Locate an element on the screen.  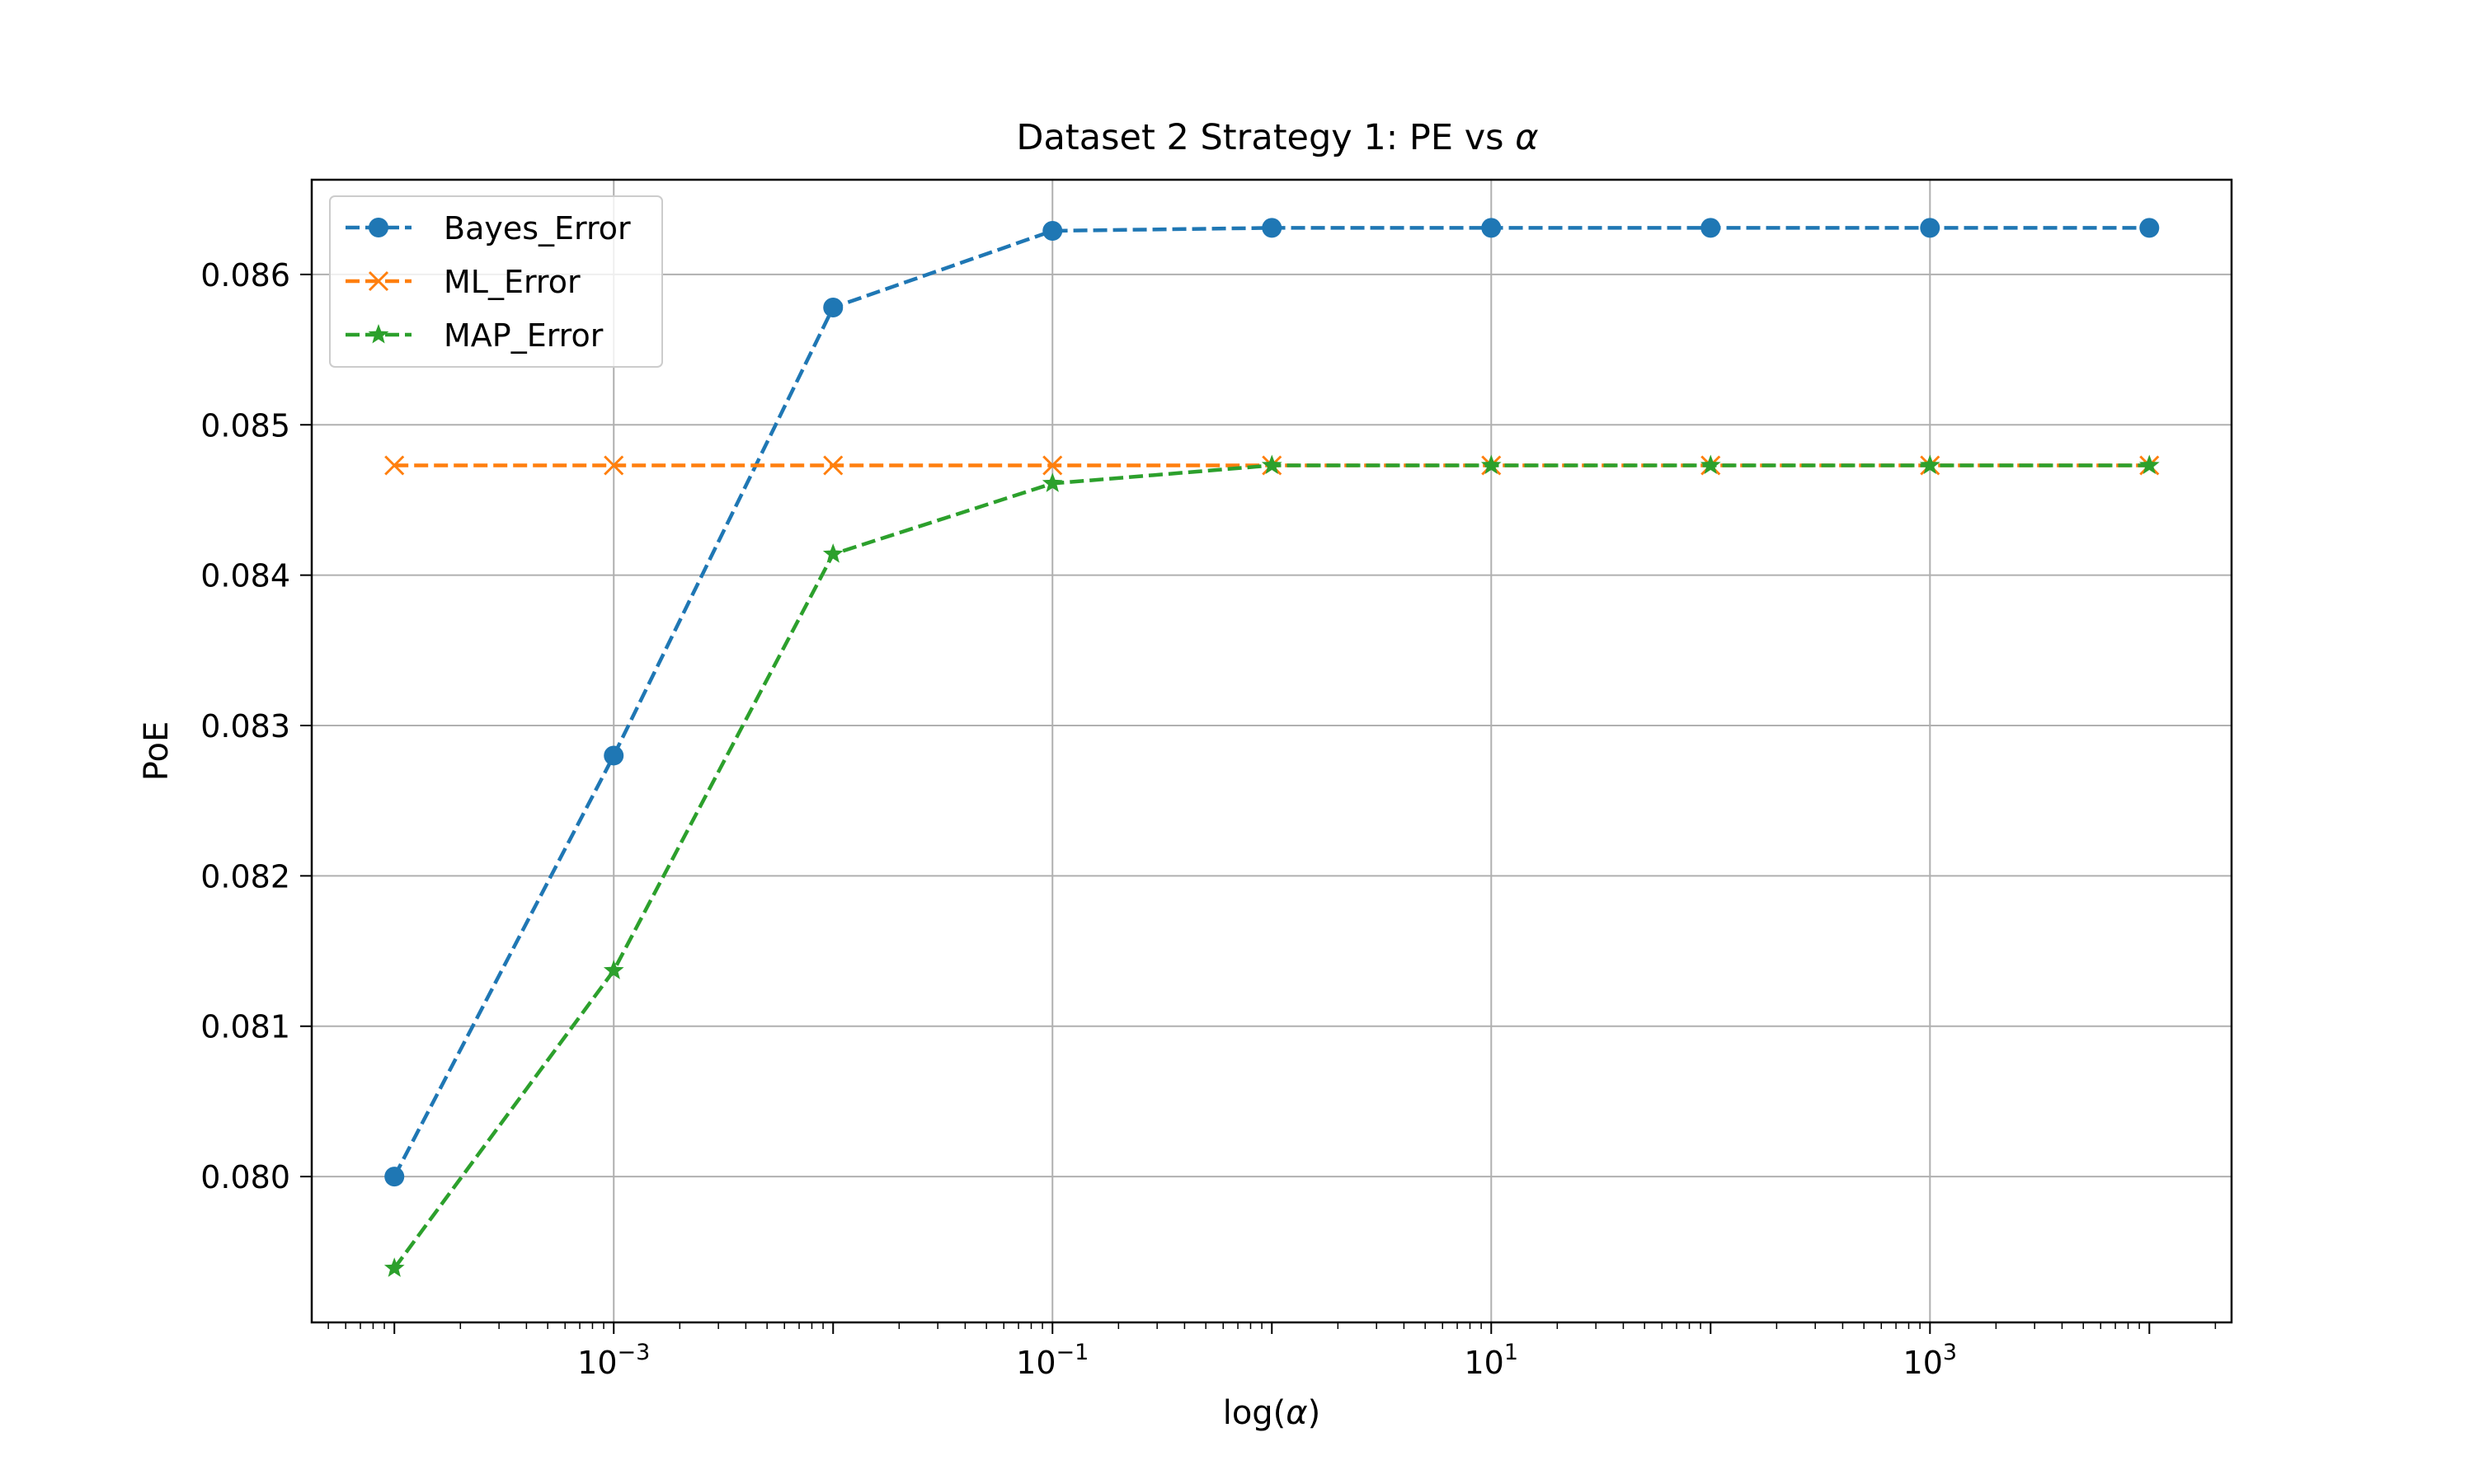
x-tick-label: 10¹ is located at coordinates (1492, 1360).